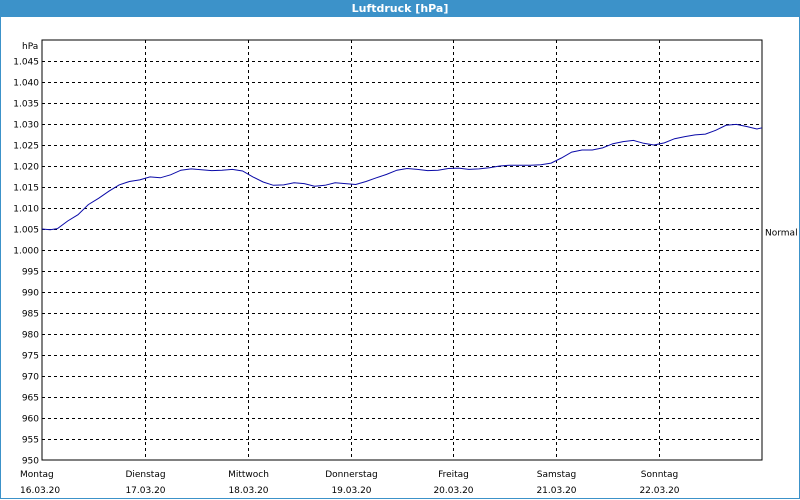 The height and width of the screenshot is (500, 800). I want to click on y-tick-label: 970, so click(30, 378).